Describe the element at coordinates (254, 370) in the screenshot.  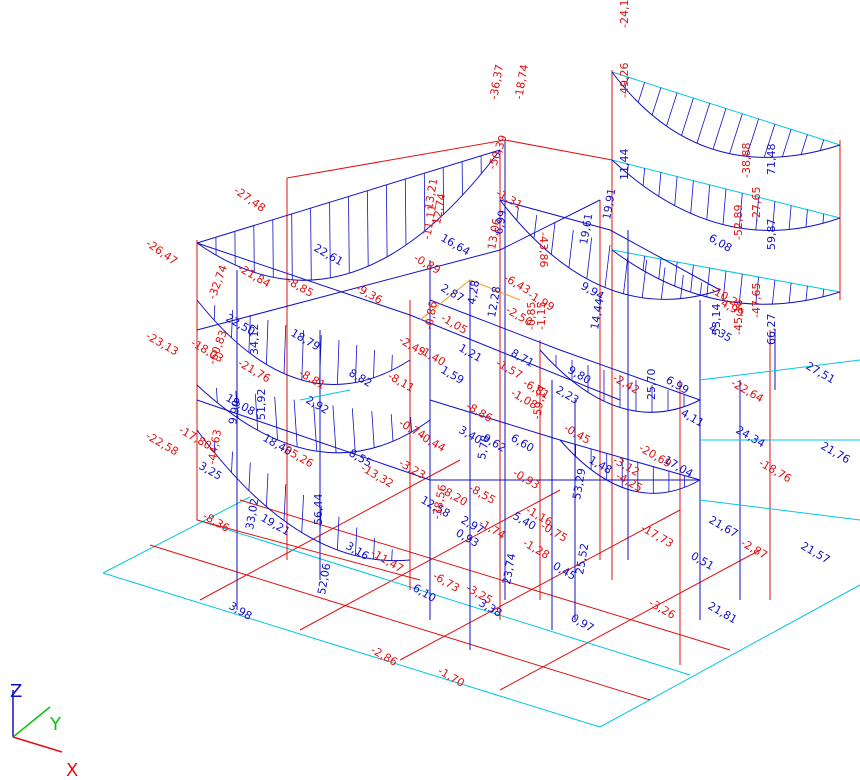
I see `moment-label: -21,76` at that location.